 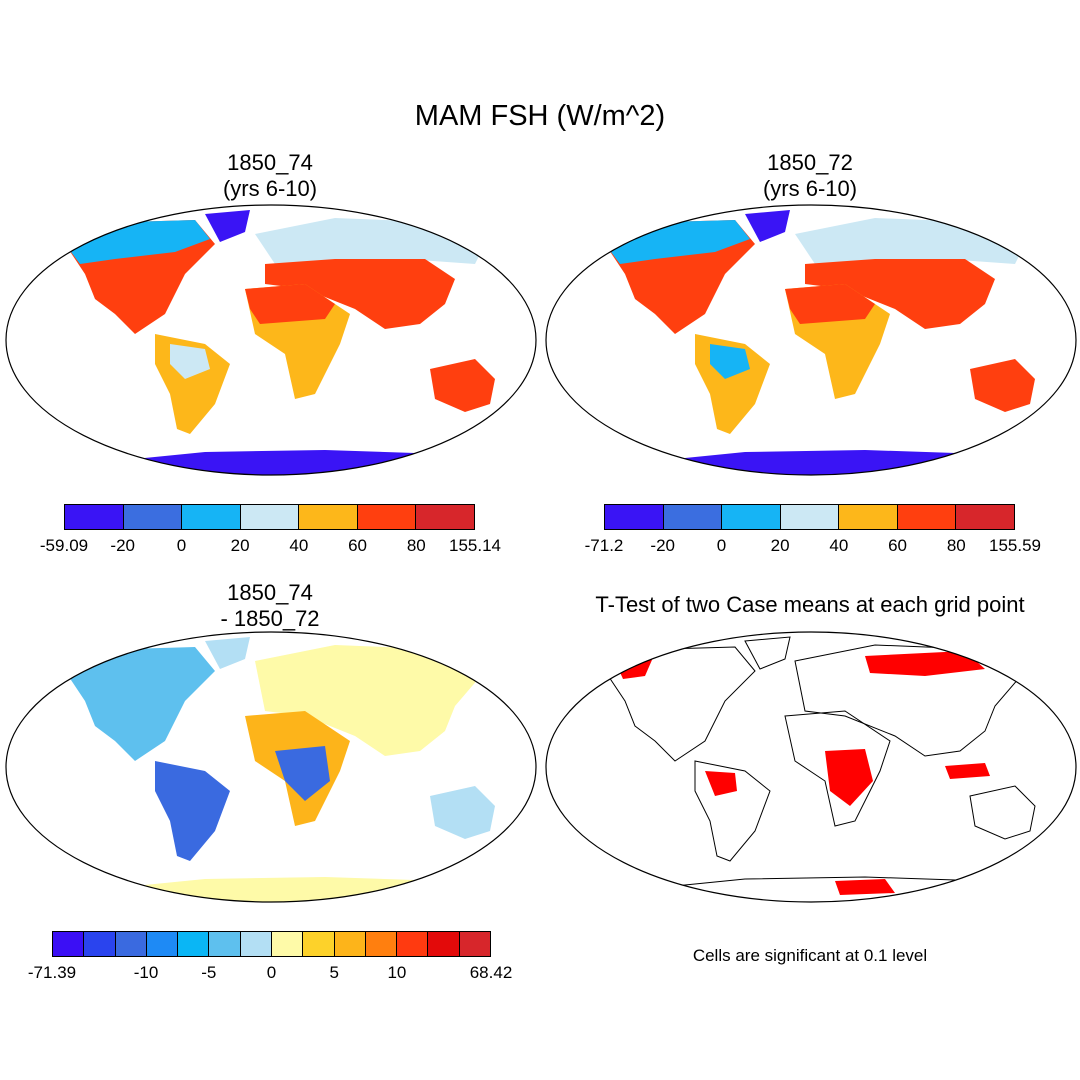 I want to click on coast-greenland, so click(x=767, y=653).